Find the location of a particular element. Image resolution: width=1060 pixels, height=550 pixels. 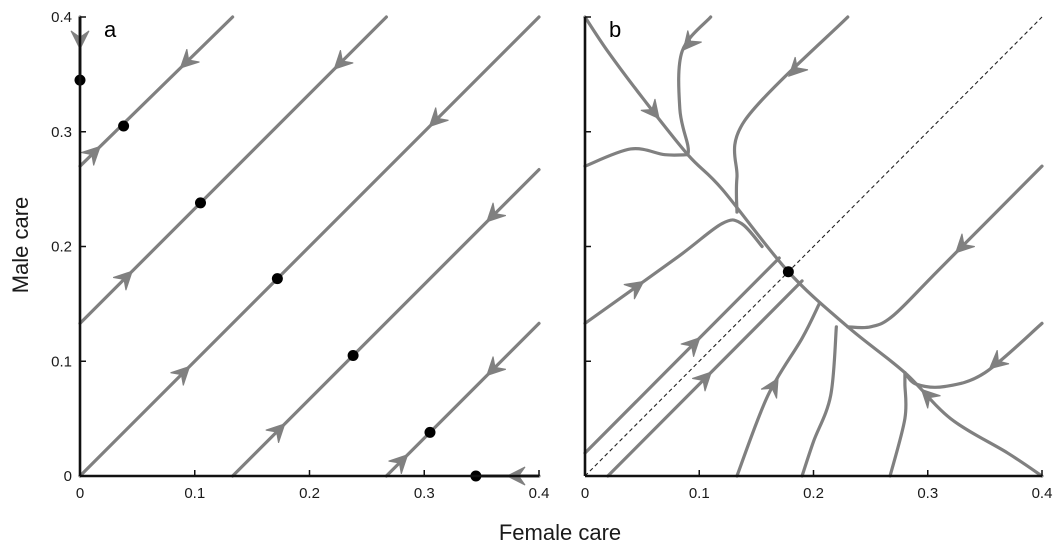

panel-label: b is located at coordinates (615, 29).